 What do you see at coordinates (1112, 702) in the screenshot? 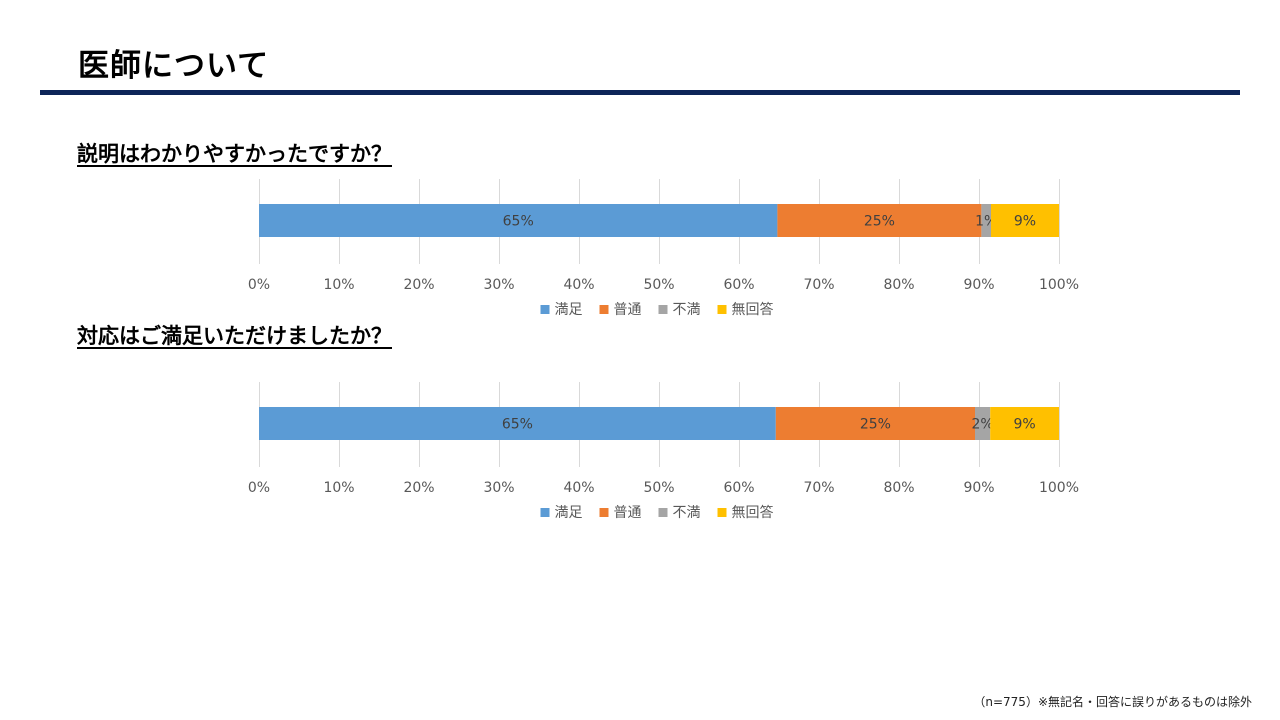
I see `footnote: （n=775）※無記名・回答に誤りがあるものは除外` at bounding box center [1112, 702].